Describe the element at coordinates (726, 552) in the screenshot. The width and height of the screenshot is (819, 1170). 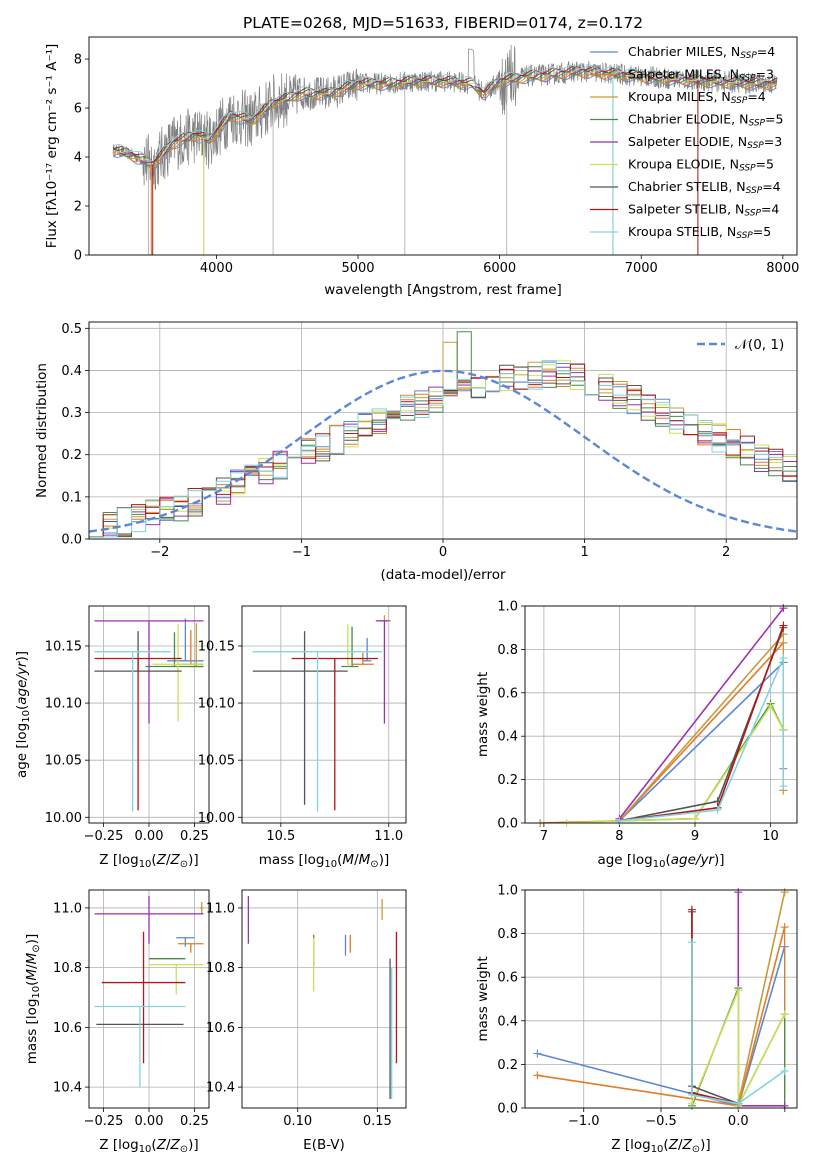
I see `x-tick-label: 2` at that location.